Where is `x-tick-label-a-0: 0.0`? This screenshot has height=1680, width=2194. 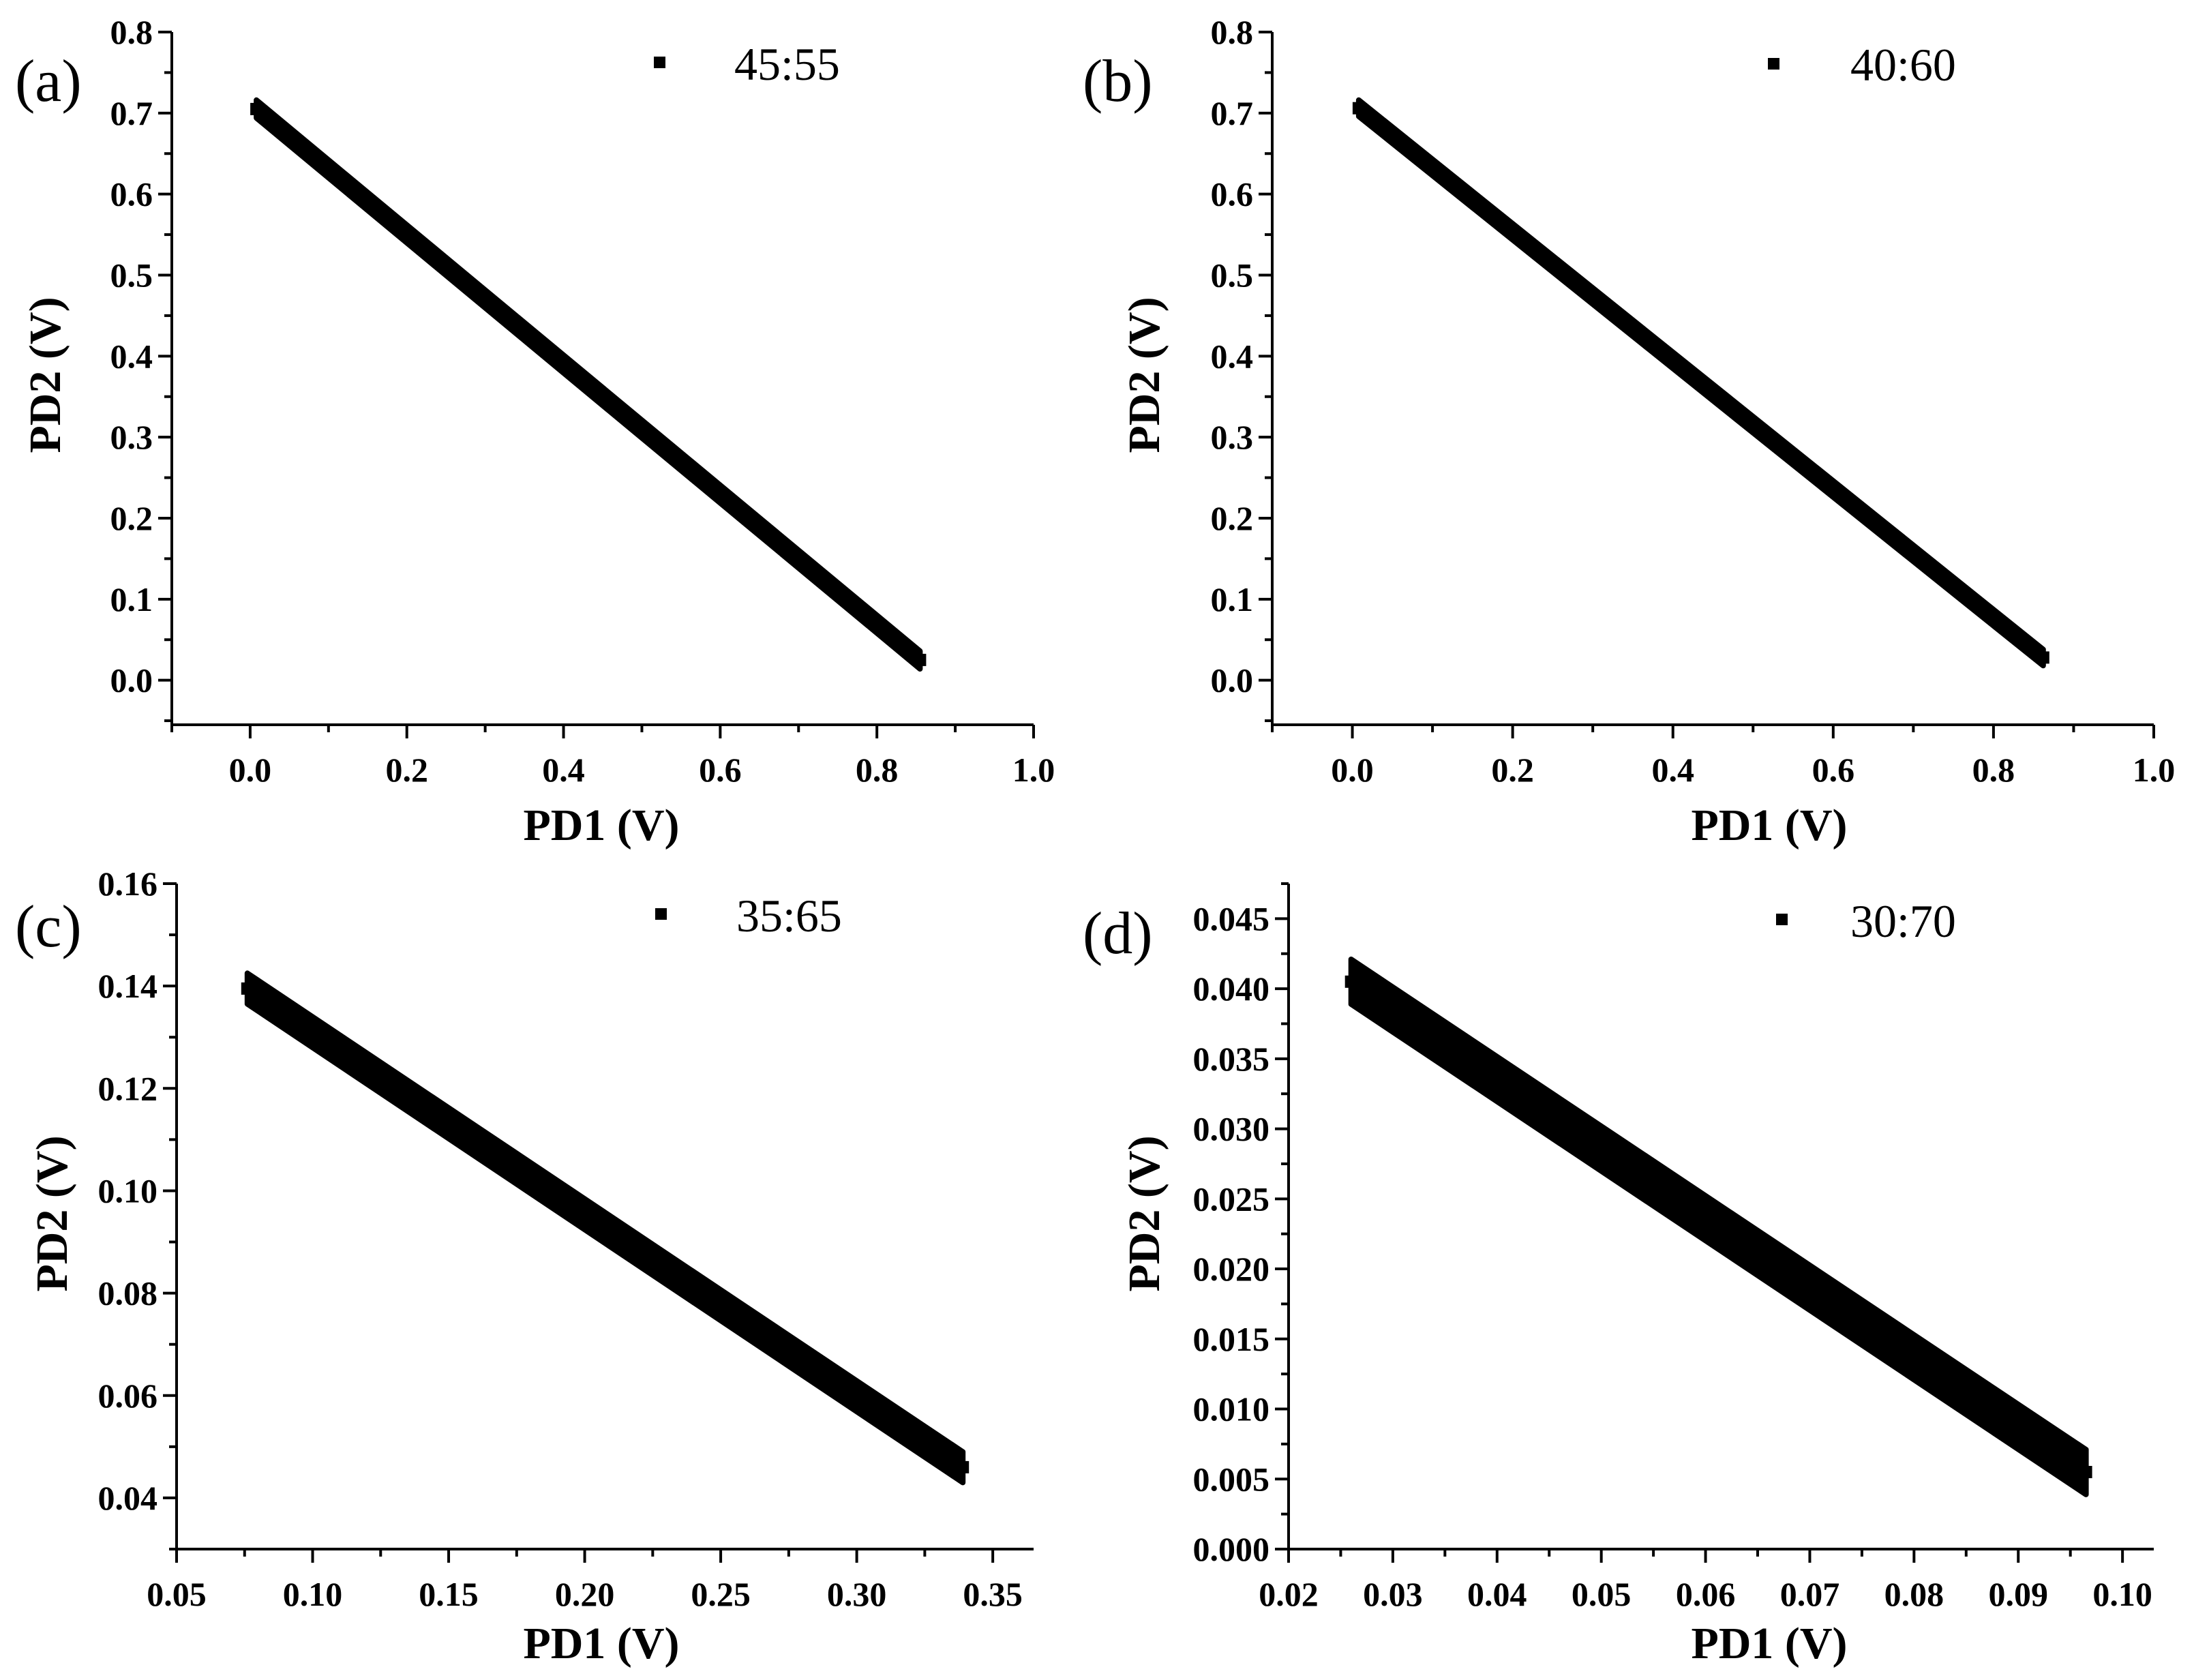
x-tick-label-a-0: 0.0 is located at coordinates (250, 770).